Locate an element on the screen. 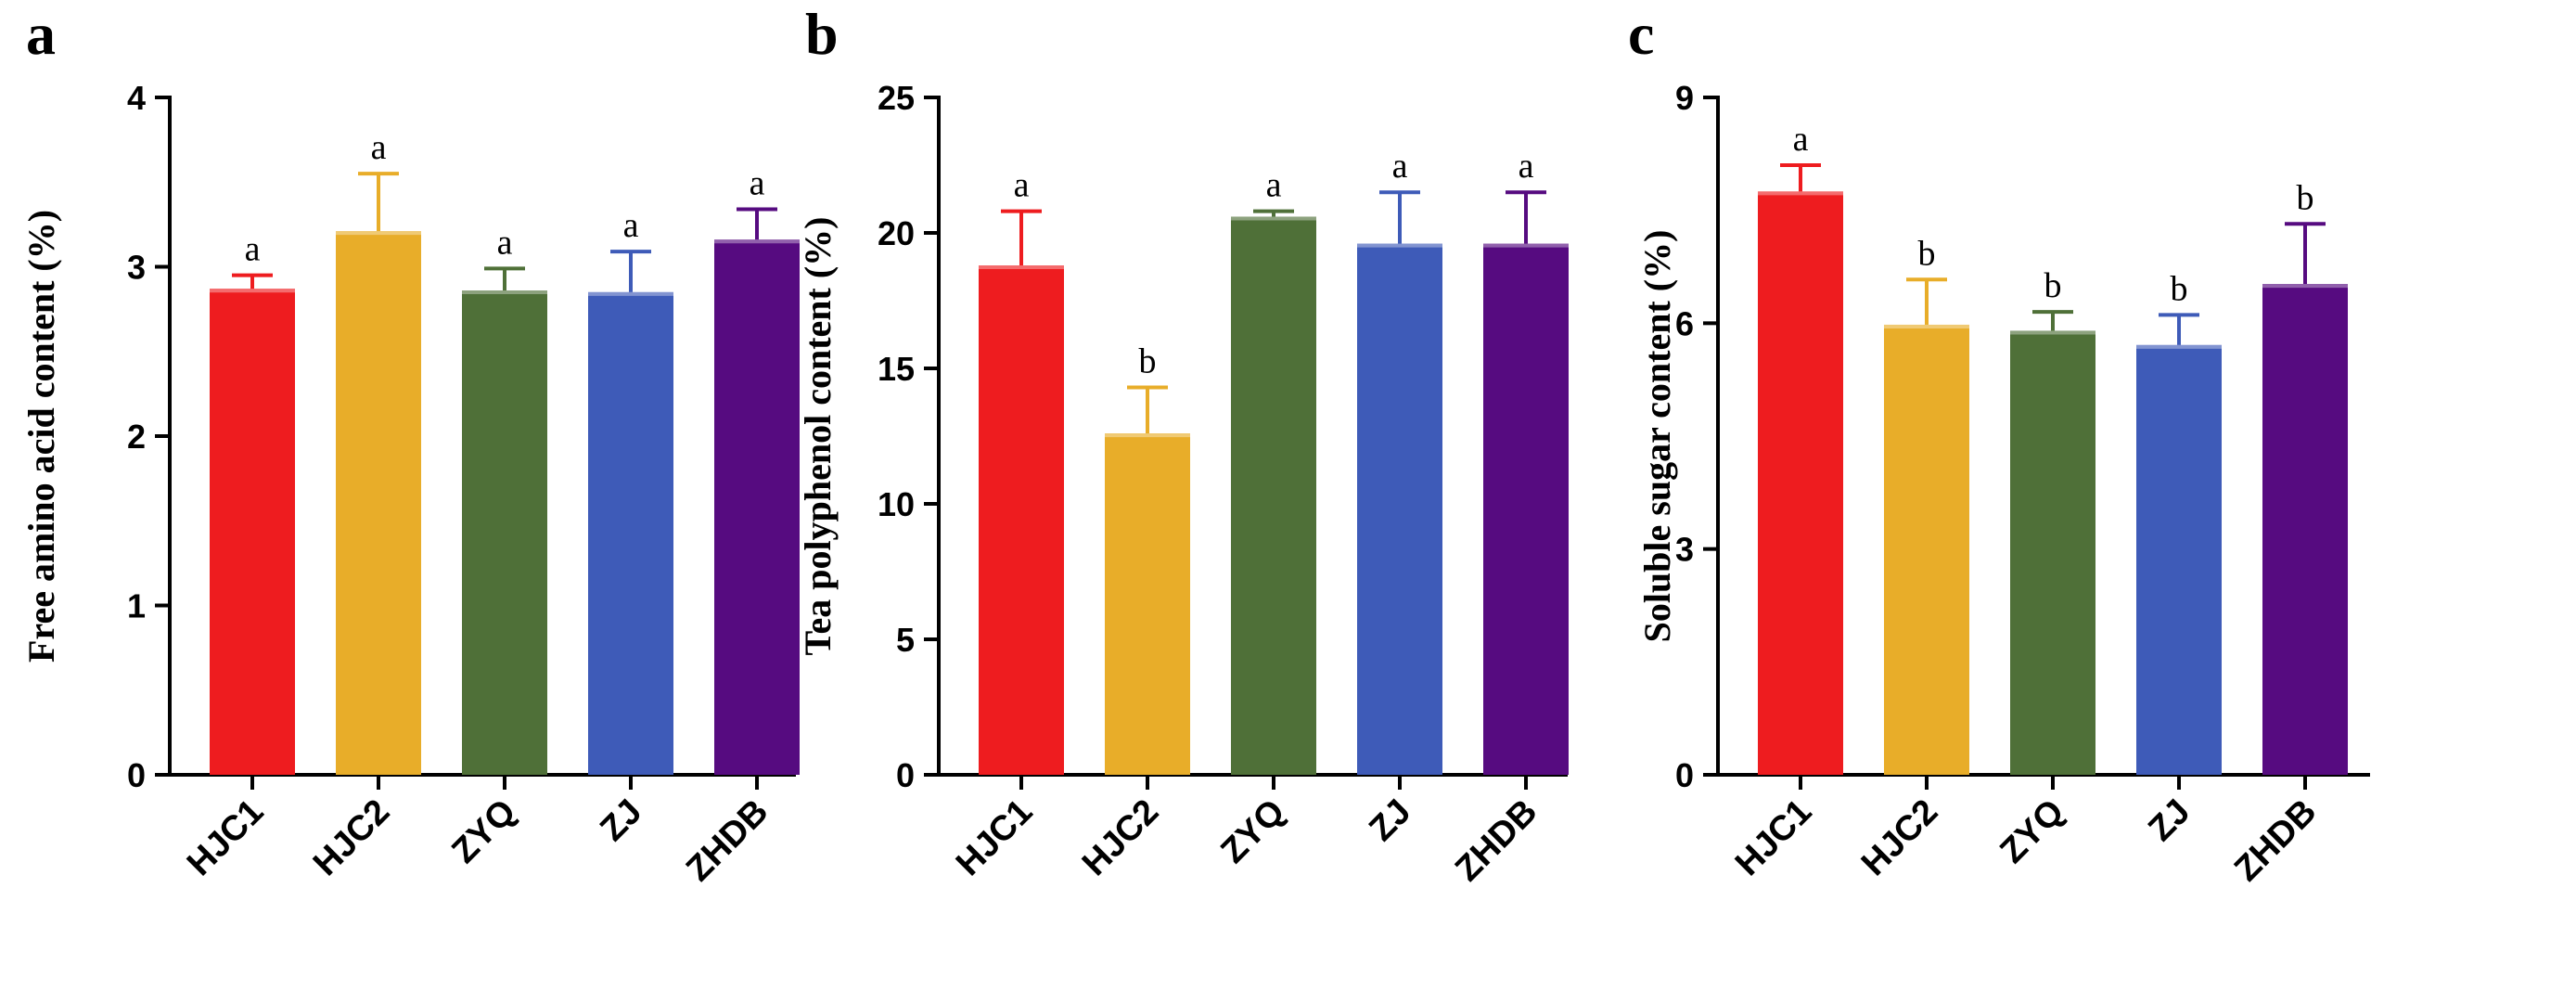 The height and width of the screenshot is (991, 2576). y-tick-label: 6 is located at coordinates (1684, 323).